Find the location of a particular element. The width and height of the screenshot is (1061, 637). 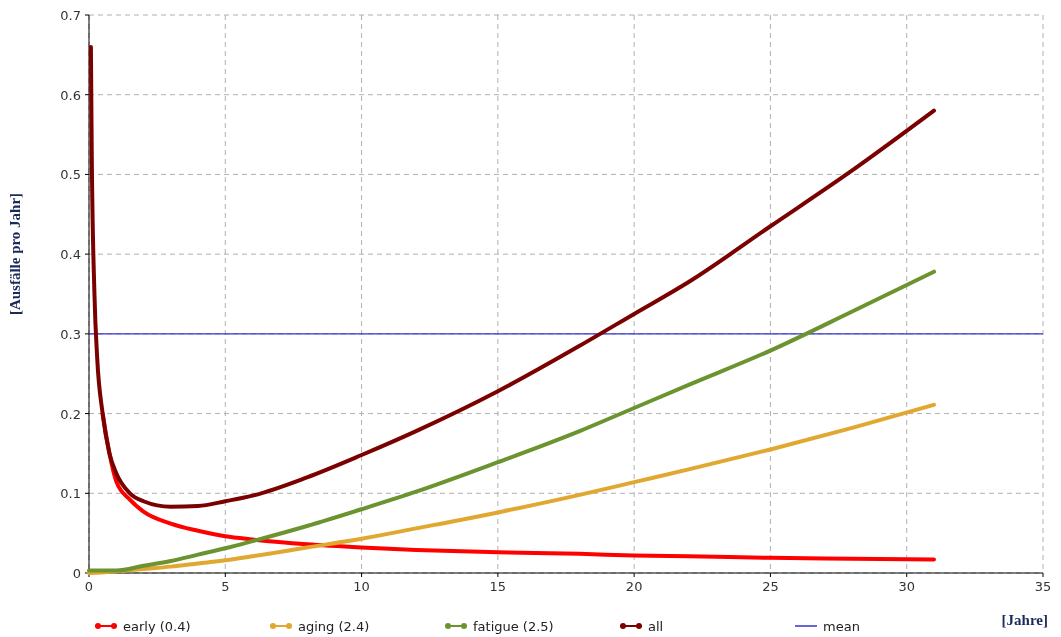

x-tick-label: 15 is located at coordinates (498, 586).